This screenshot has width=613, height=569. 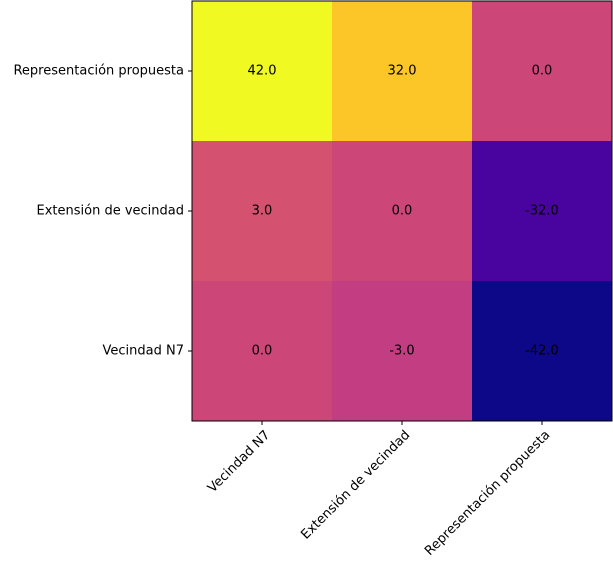 What do you see at coordinates (111, 211) in the screenshot?
I see `y-tick-label: Extensión de vecindad` at bounding box center [111, 211].